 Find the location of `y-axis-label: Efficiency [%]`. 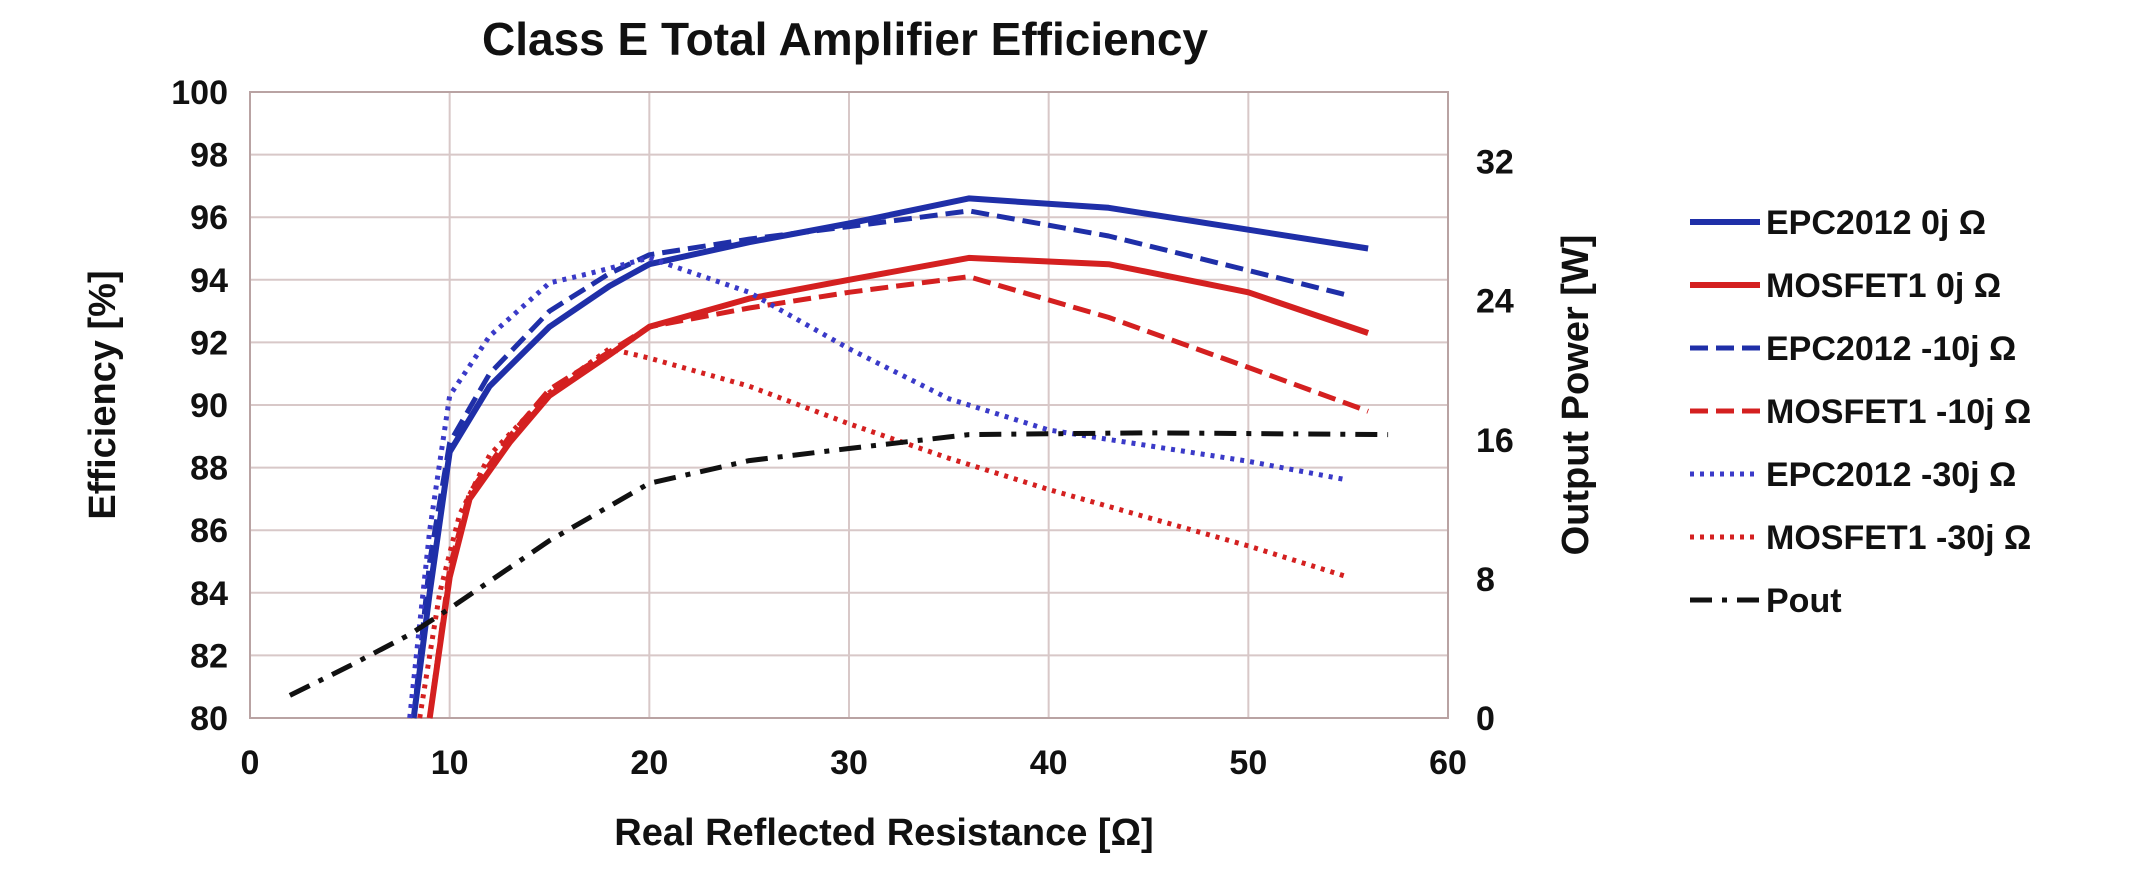

y-axis-label: Efficiency [%] is located at coordinates (103, 394).